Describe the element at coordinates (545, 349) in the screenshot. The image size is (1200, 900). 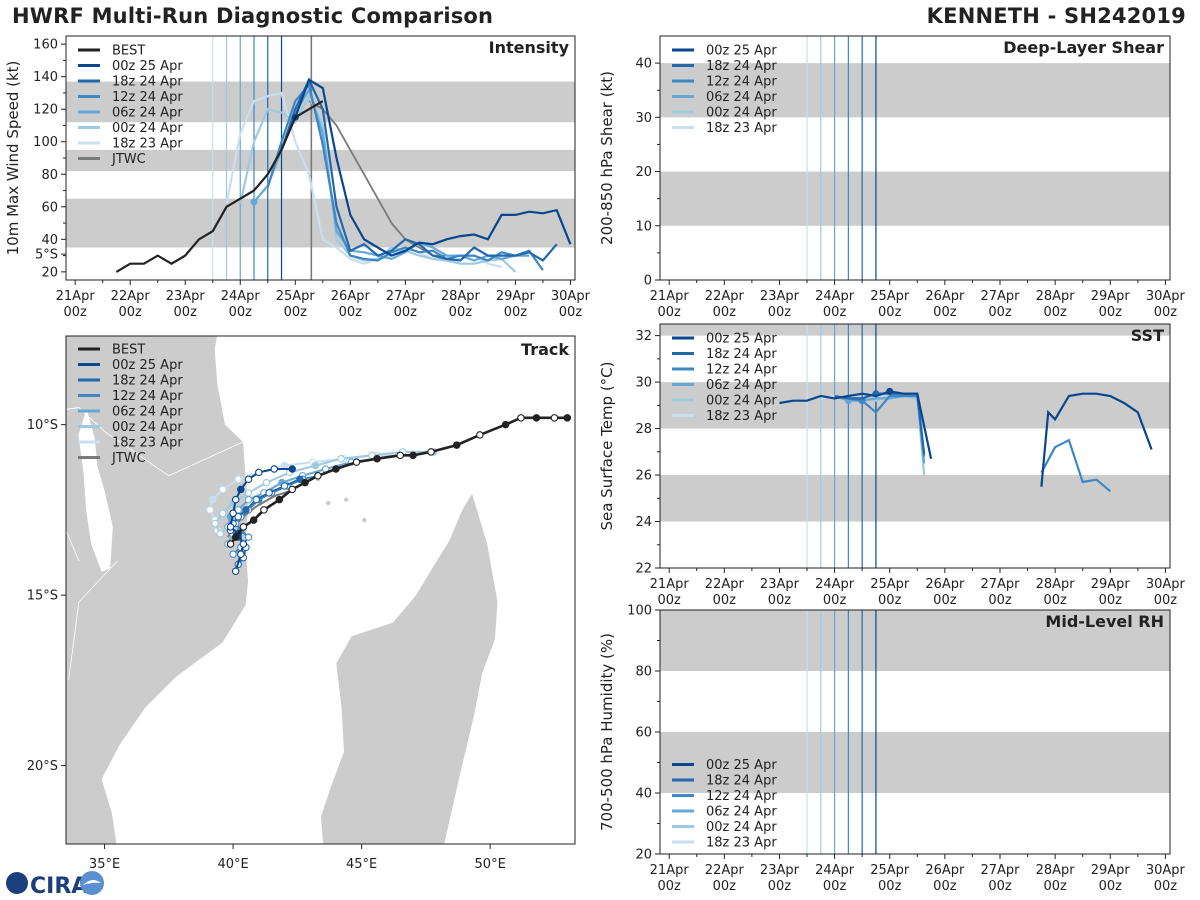
I see `track-title: Track` at that location.